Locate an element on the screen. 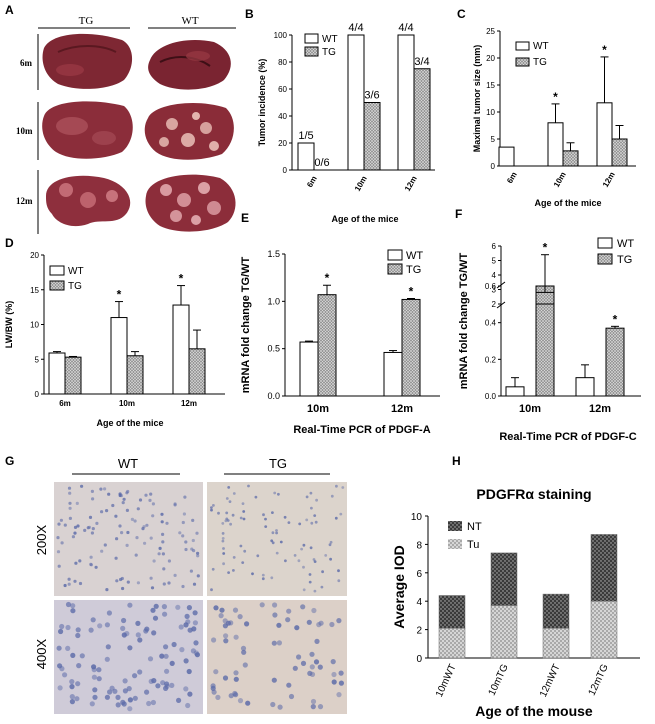  y-tick-label: 5 is located at coordinates (494, 261).